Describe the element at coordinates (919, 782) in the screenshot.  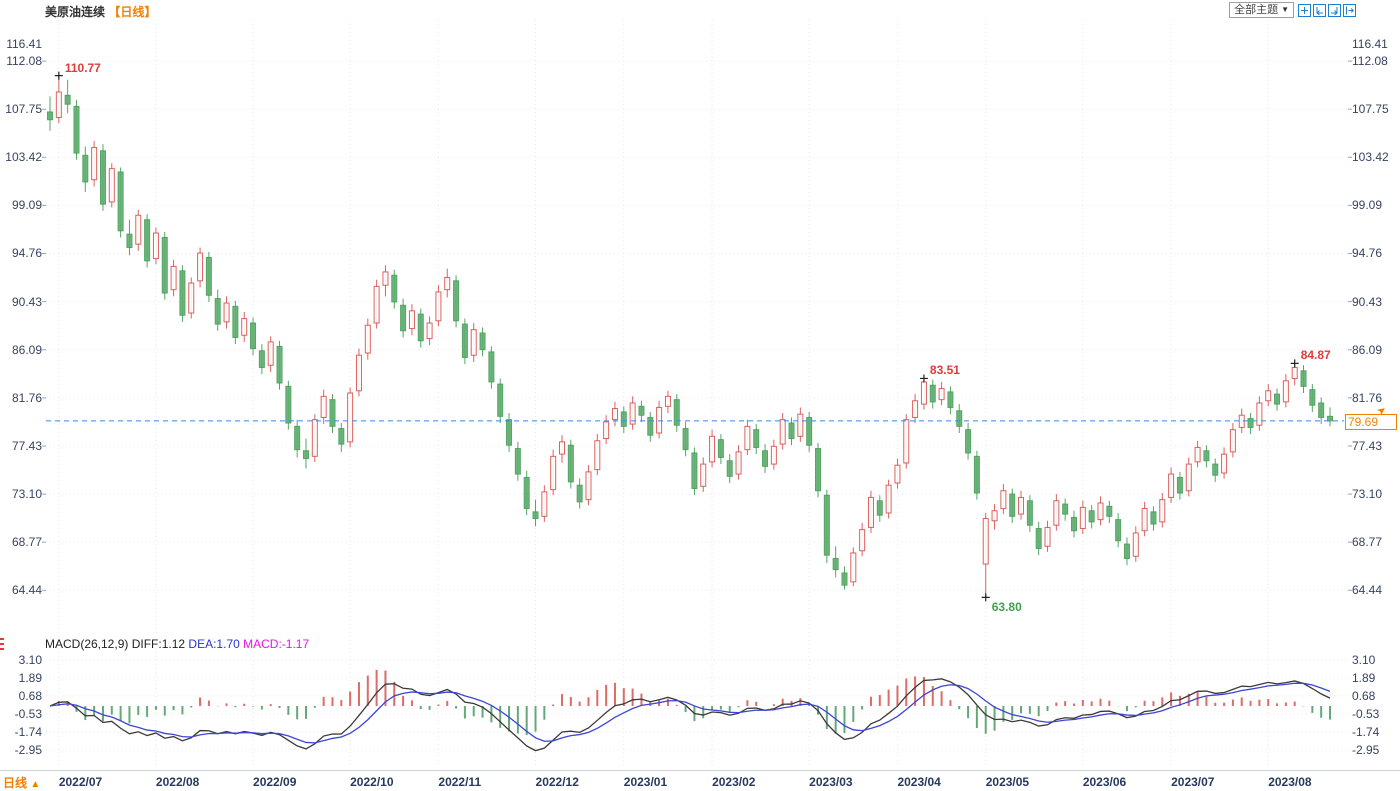
I see `date-label: 2023/04` at that location.